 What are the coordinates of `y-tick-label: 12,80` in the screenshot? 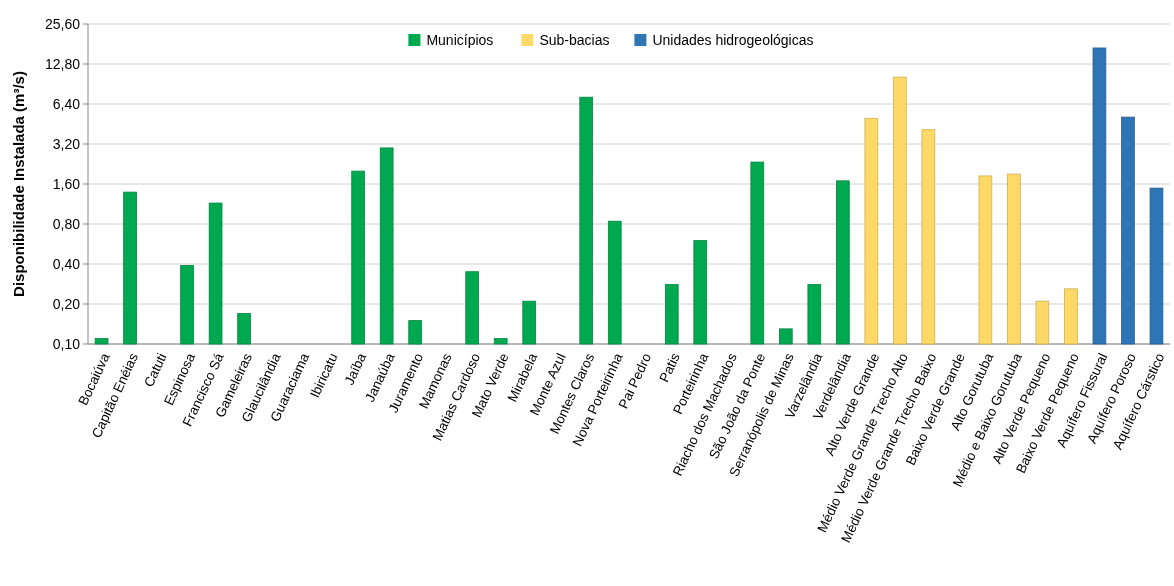 It's located at (62, 63).